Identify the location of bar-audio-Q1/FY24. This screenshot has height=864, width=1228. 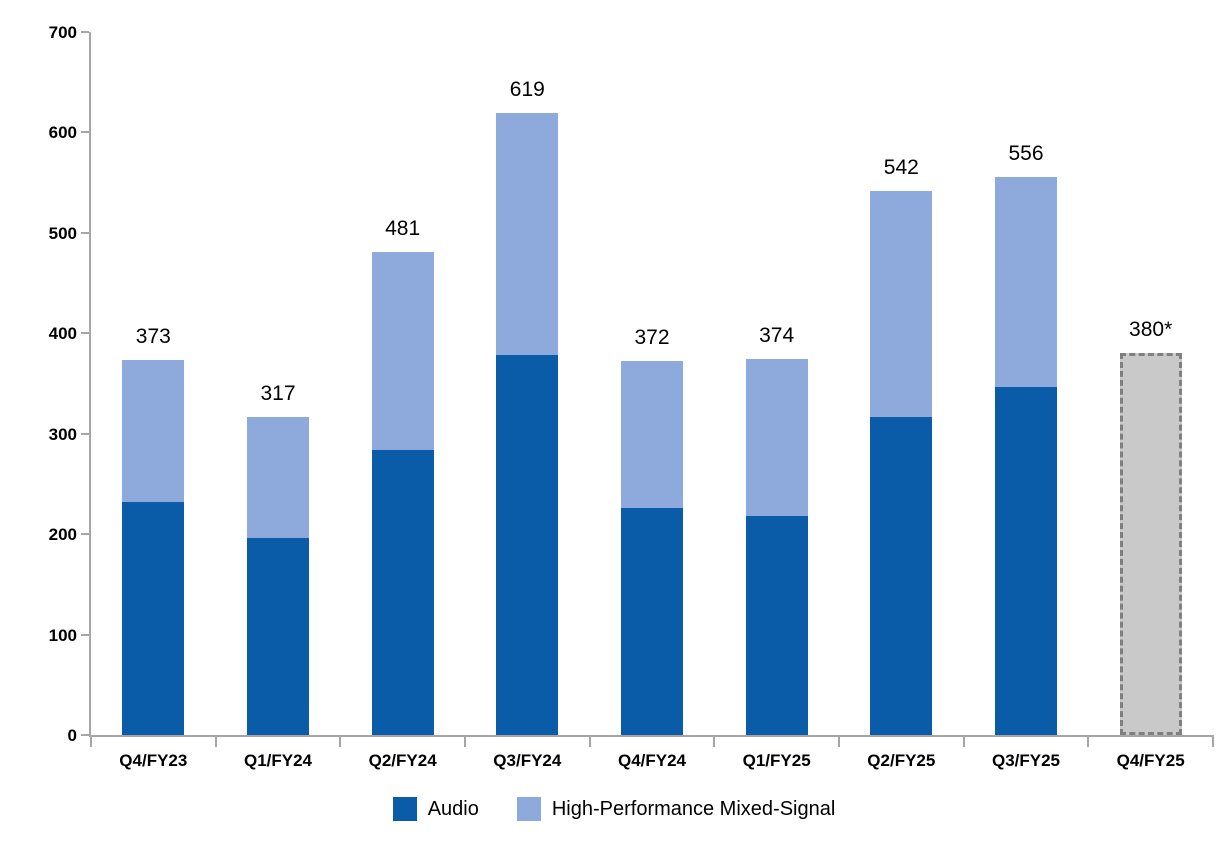
(278, 636).